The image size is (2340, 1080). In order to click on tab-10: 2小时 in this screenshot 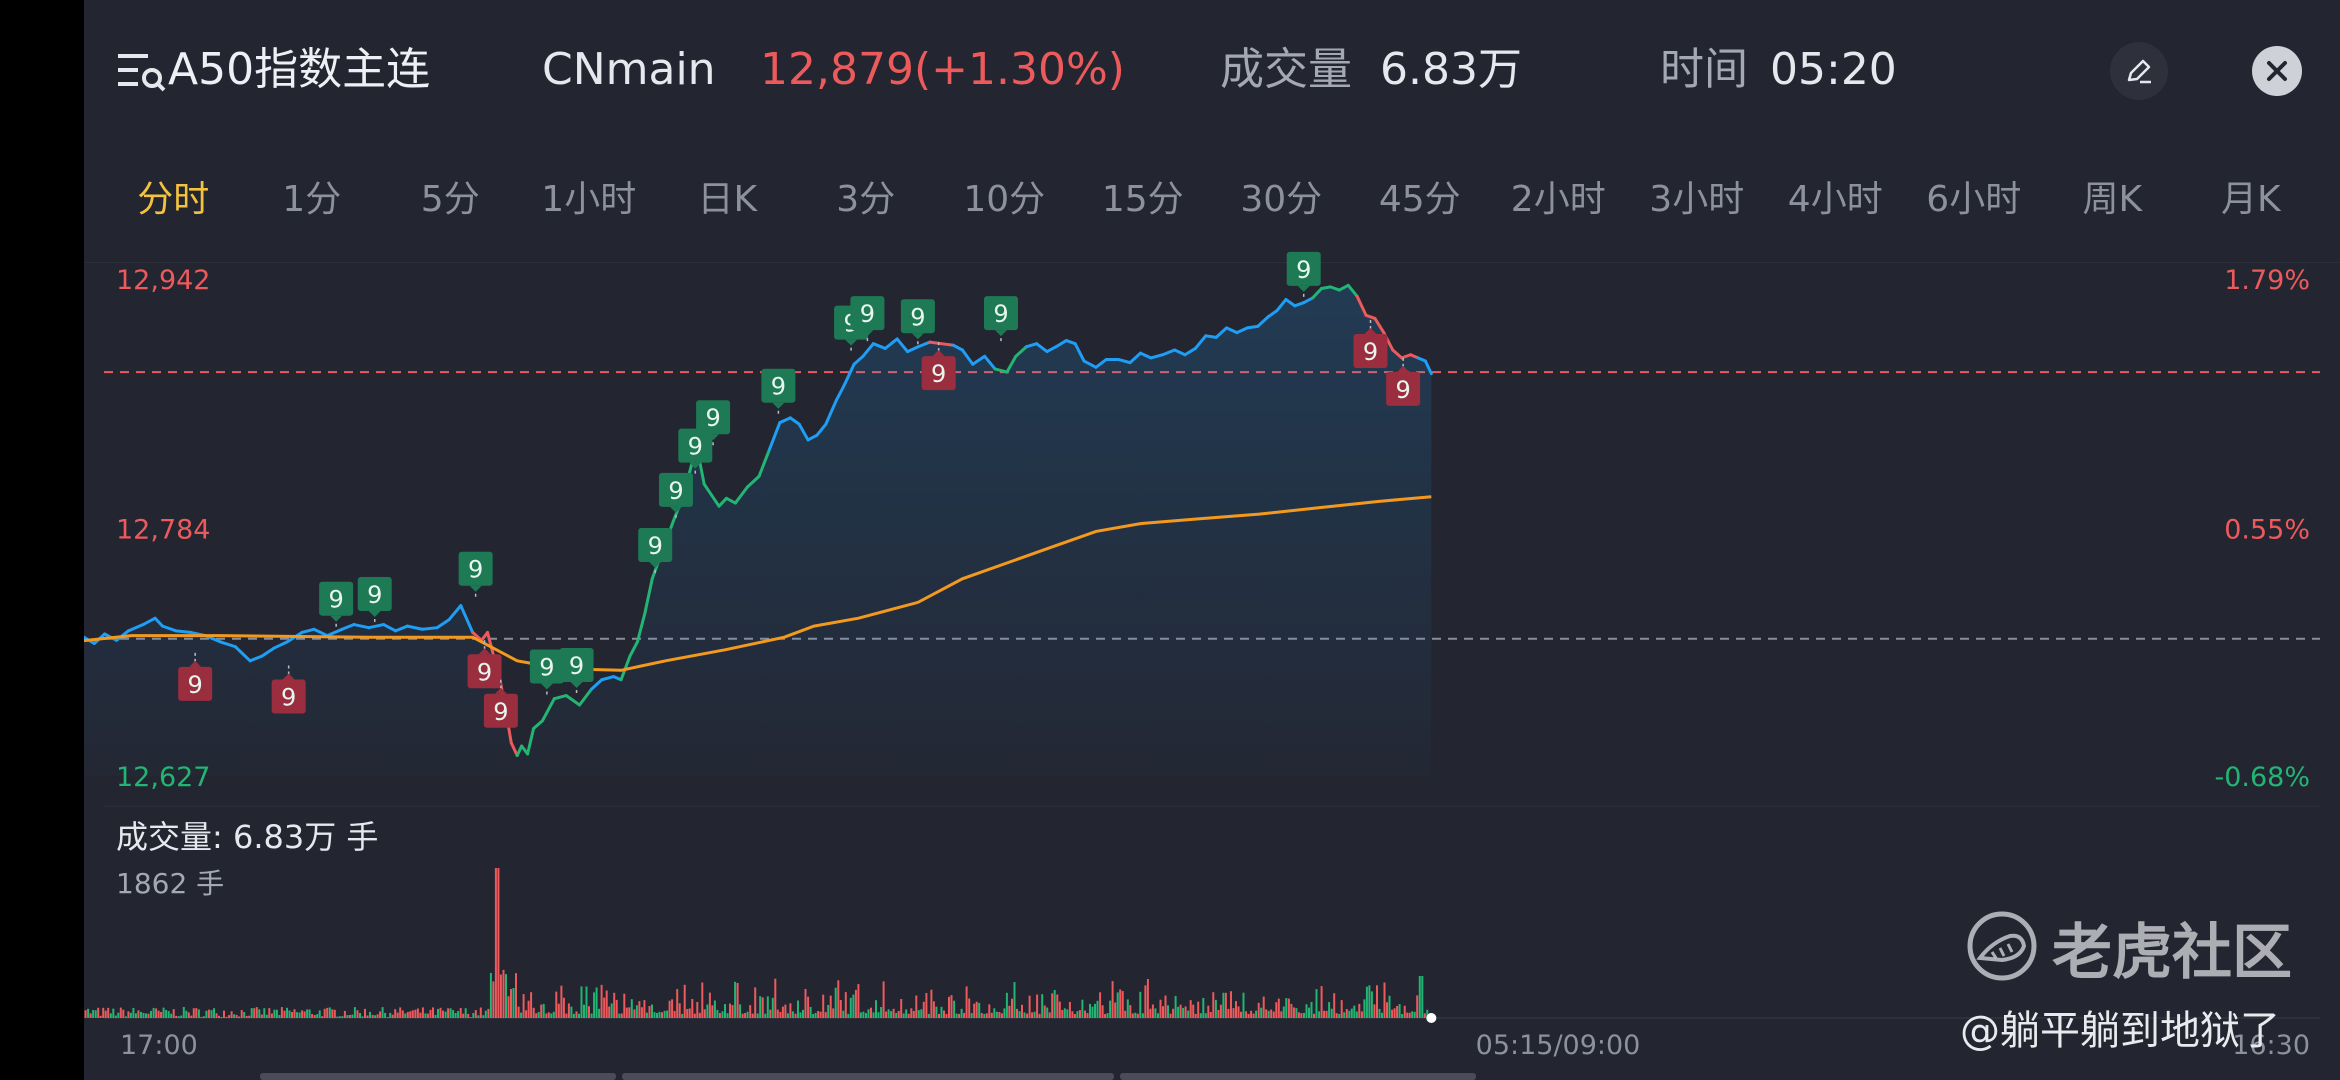, I will do `click(1558, 199)`.